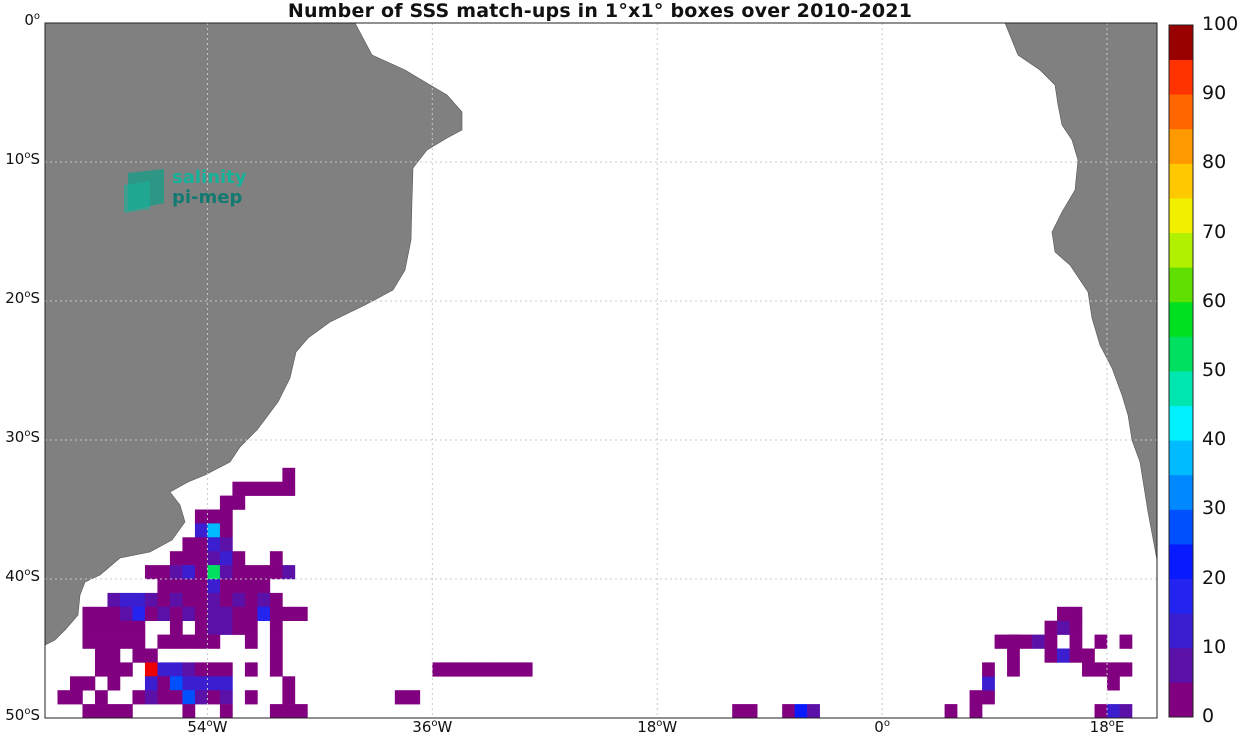 This screenshot has height=740, width=1239. What do you see at coordinates (432, 727) in the screenshot?
I see `lon-tick-label: 36oW` at bounding box center [432, 727].